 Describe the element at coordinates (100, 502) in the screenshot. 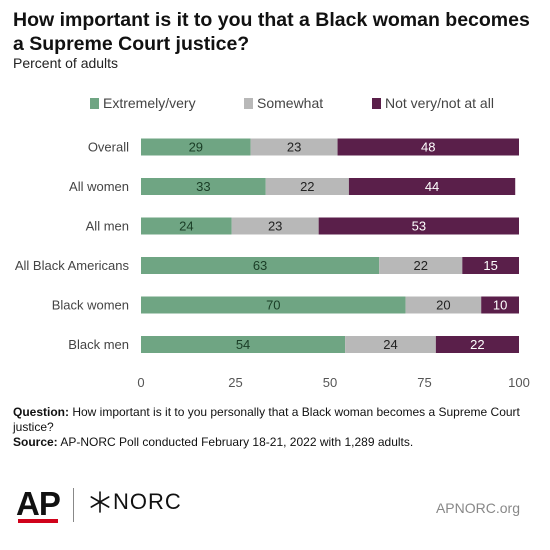

I see `norc-star-icon` at that location.